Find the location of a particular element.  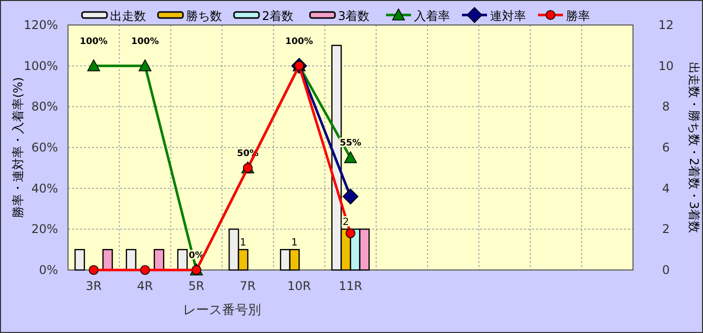

x-tick-label: 5R is located at coordinates (196, 286).